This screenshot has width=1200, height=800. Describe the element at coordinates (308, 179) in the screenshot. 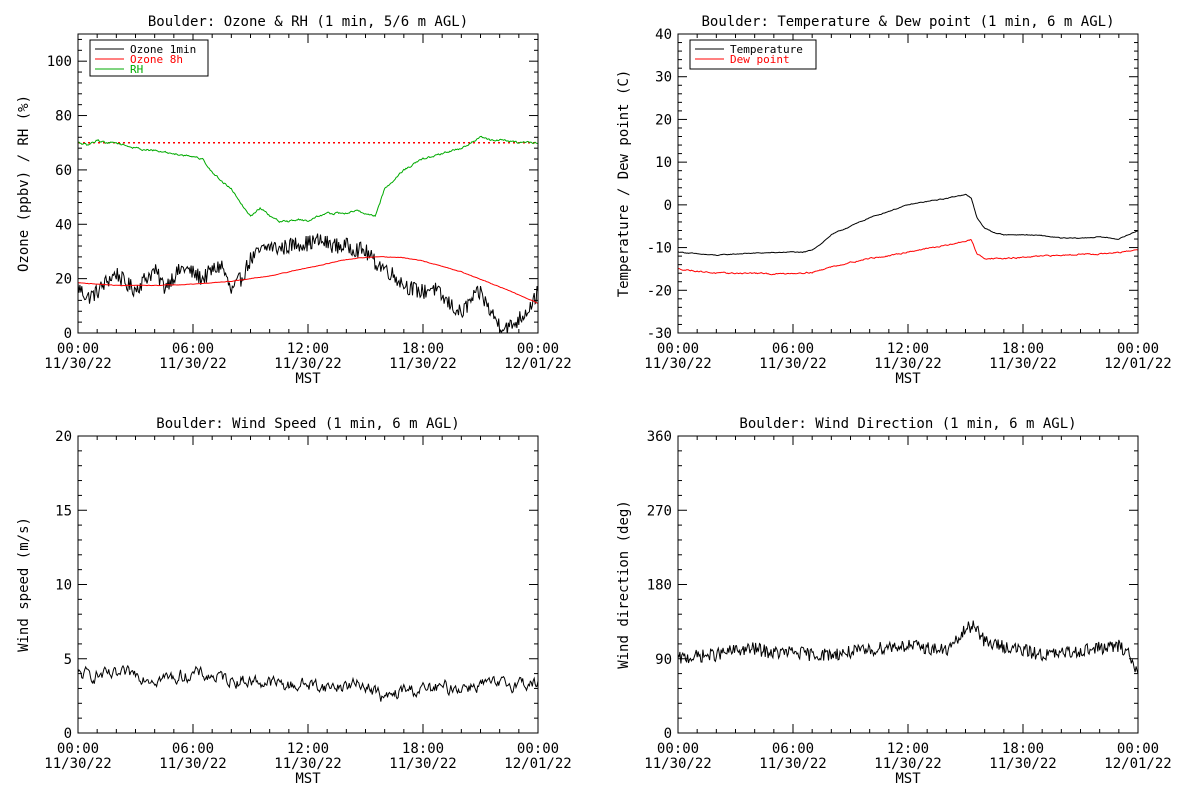

I see `series-line-rh` at that location.